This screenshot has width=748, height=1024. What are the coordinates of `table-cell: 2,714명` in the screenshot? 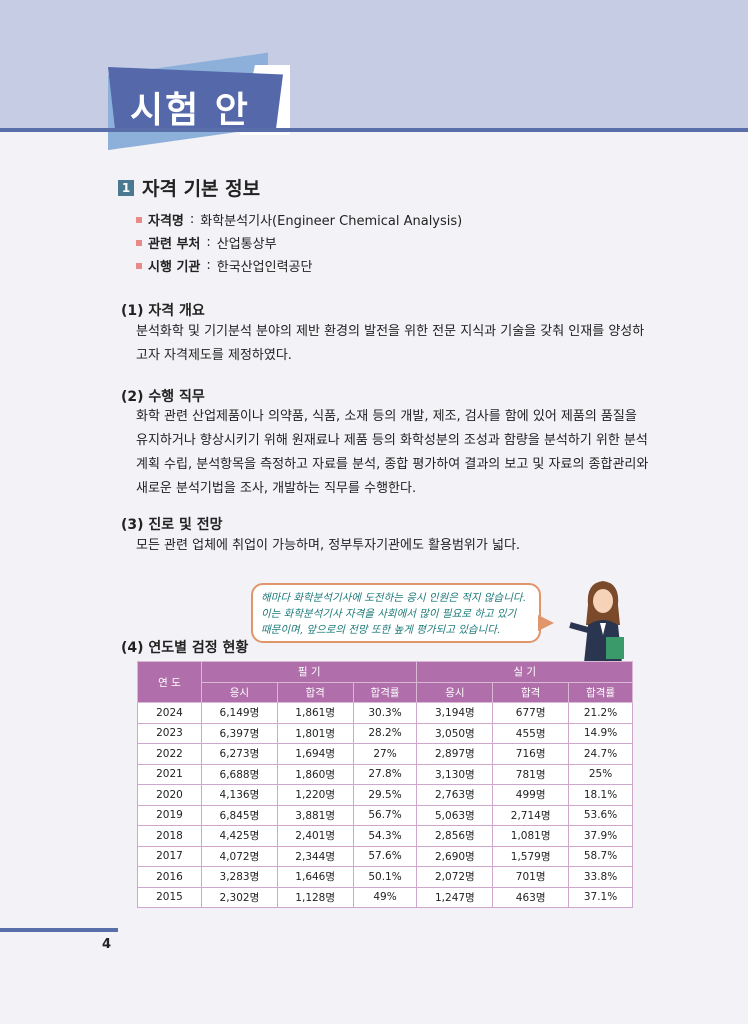 It's located at (531, 815).